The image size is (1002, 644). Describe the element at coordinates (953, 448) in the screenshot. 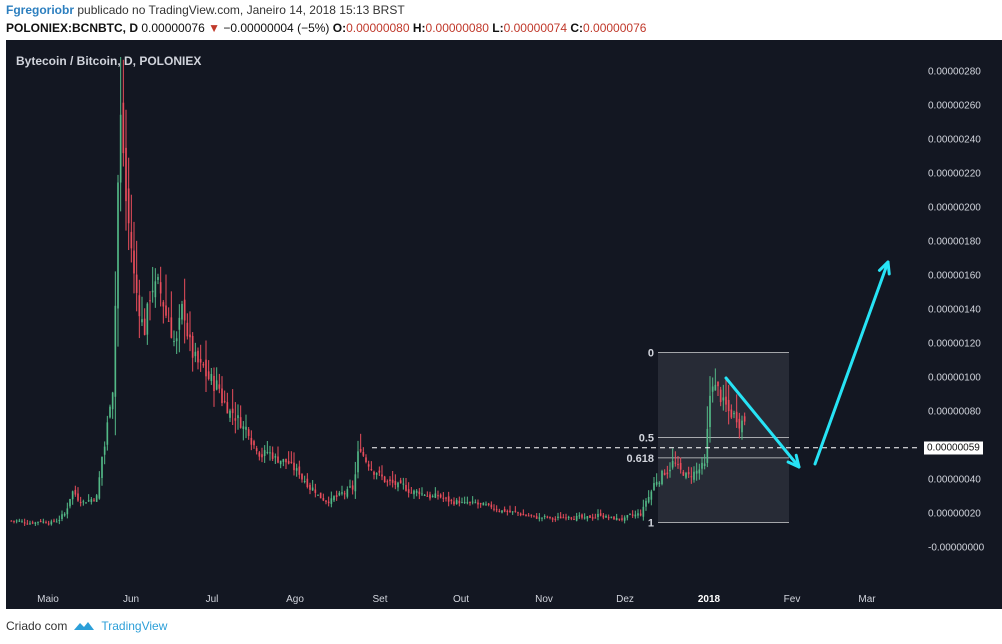

I see `price-line-label: 0.00000059` at that location.